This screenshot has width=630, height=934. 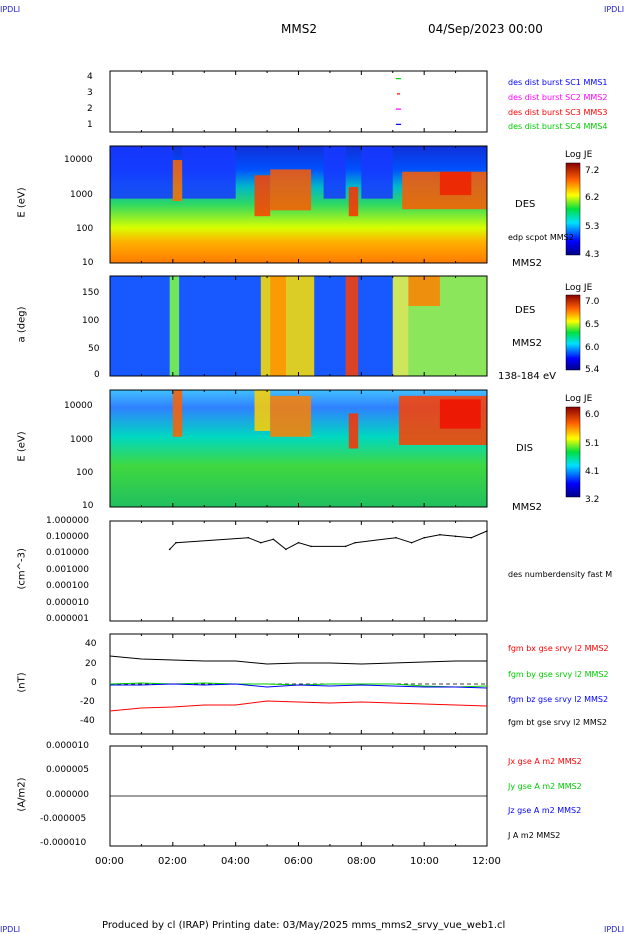 I want to click on density-legend: des numberdensity fast M, so click(x=560, y=574).